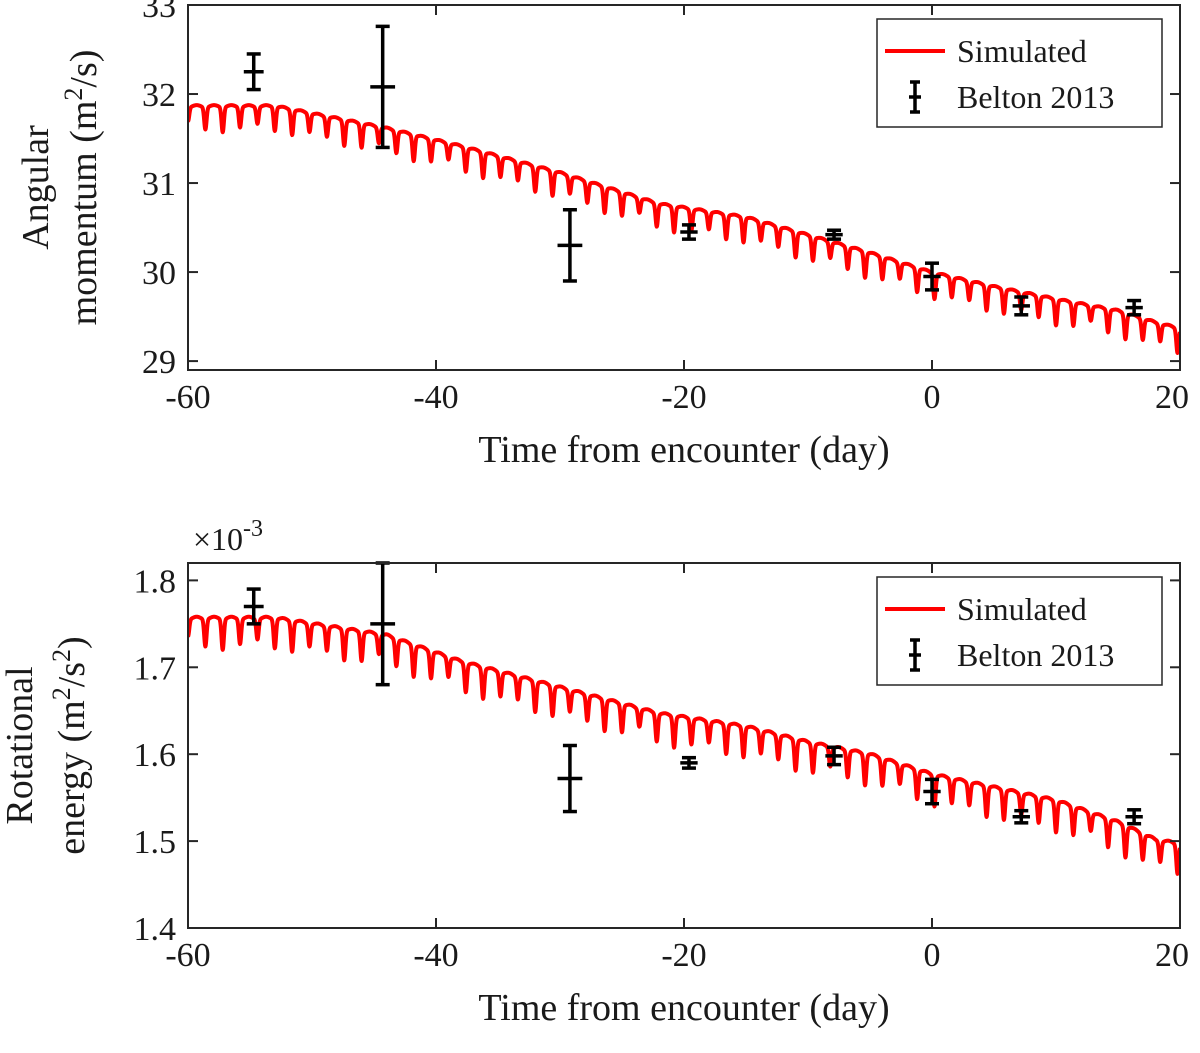  I want to click on y-tick-label: 30, so click(159, 273).